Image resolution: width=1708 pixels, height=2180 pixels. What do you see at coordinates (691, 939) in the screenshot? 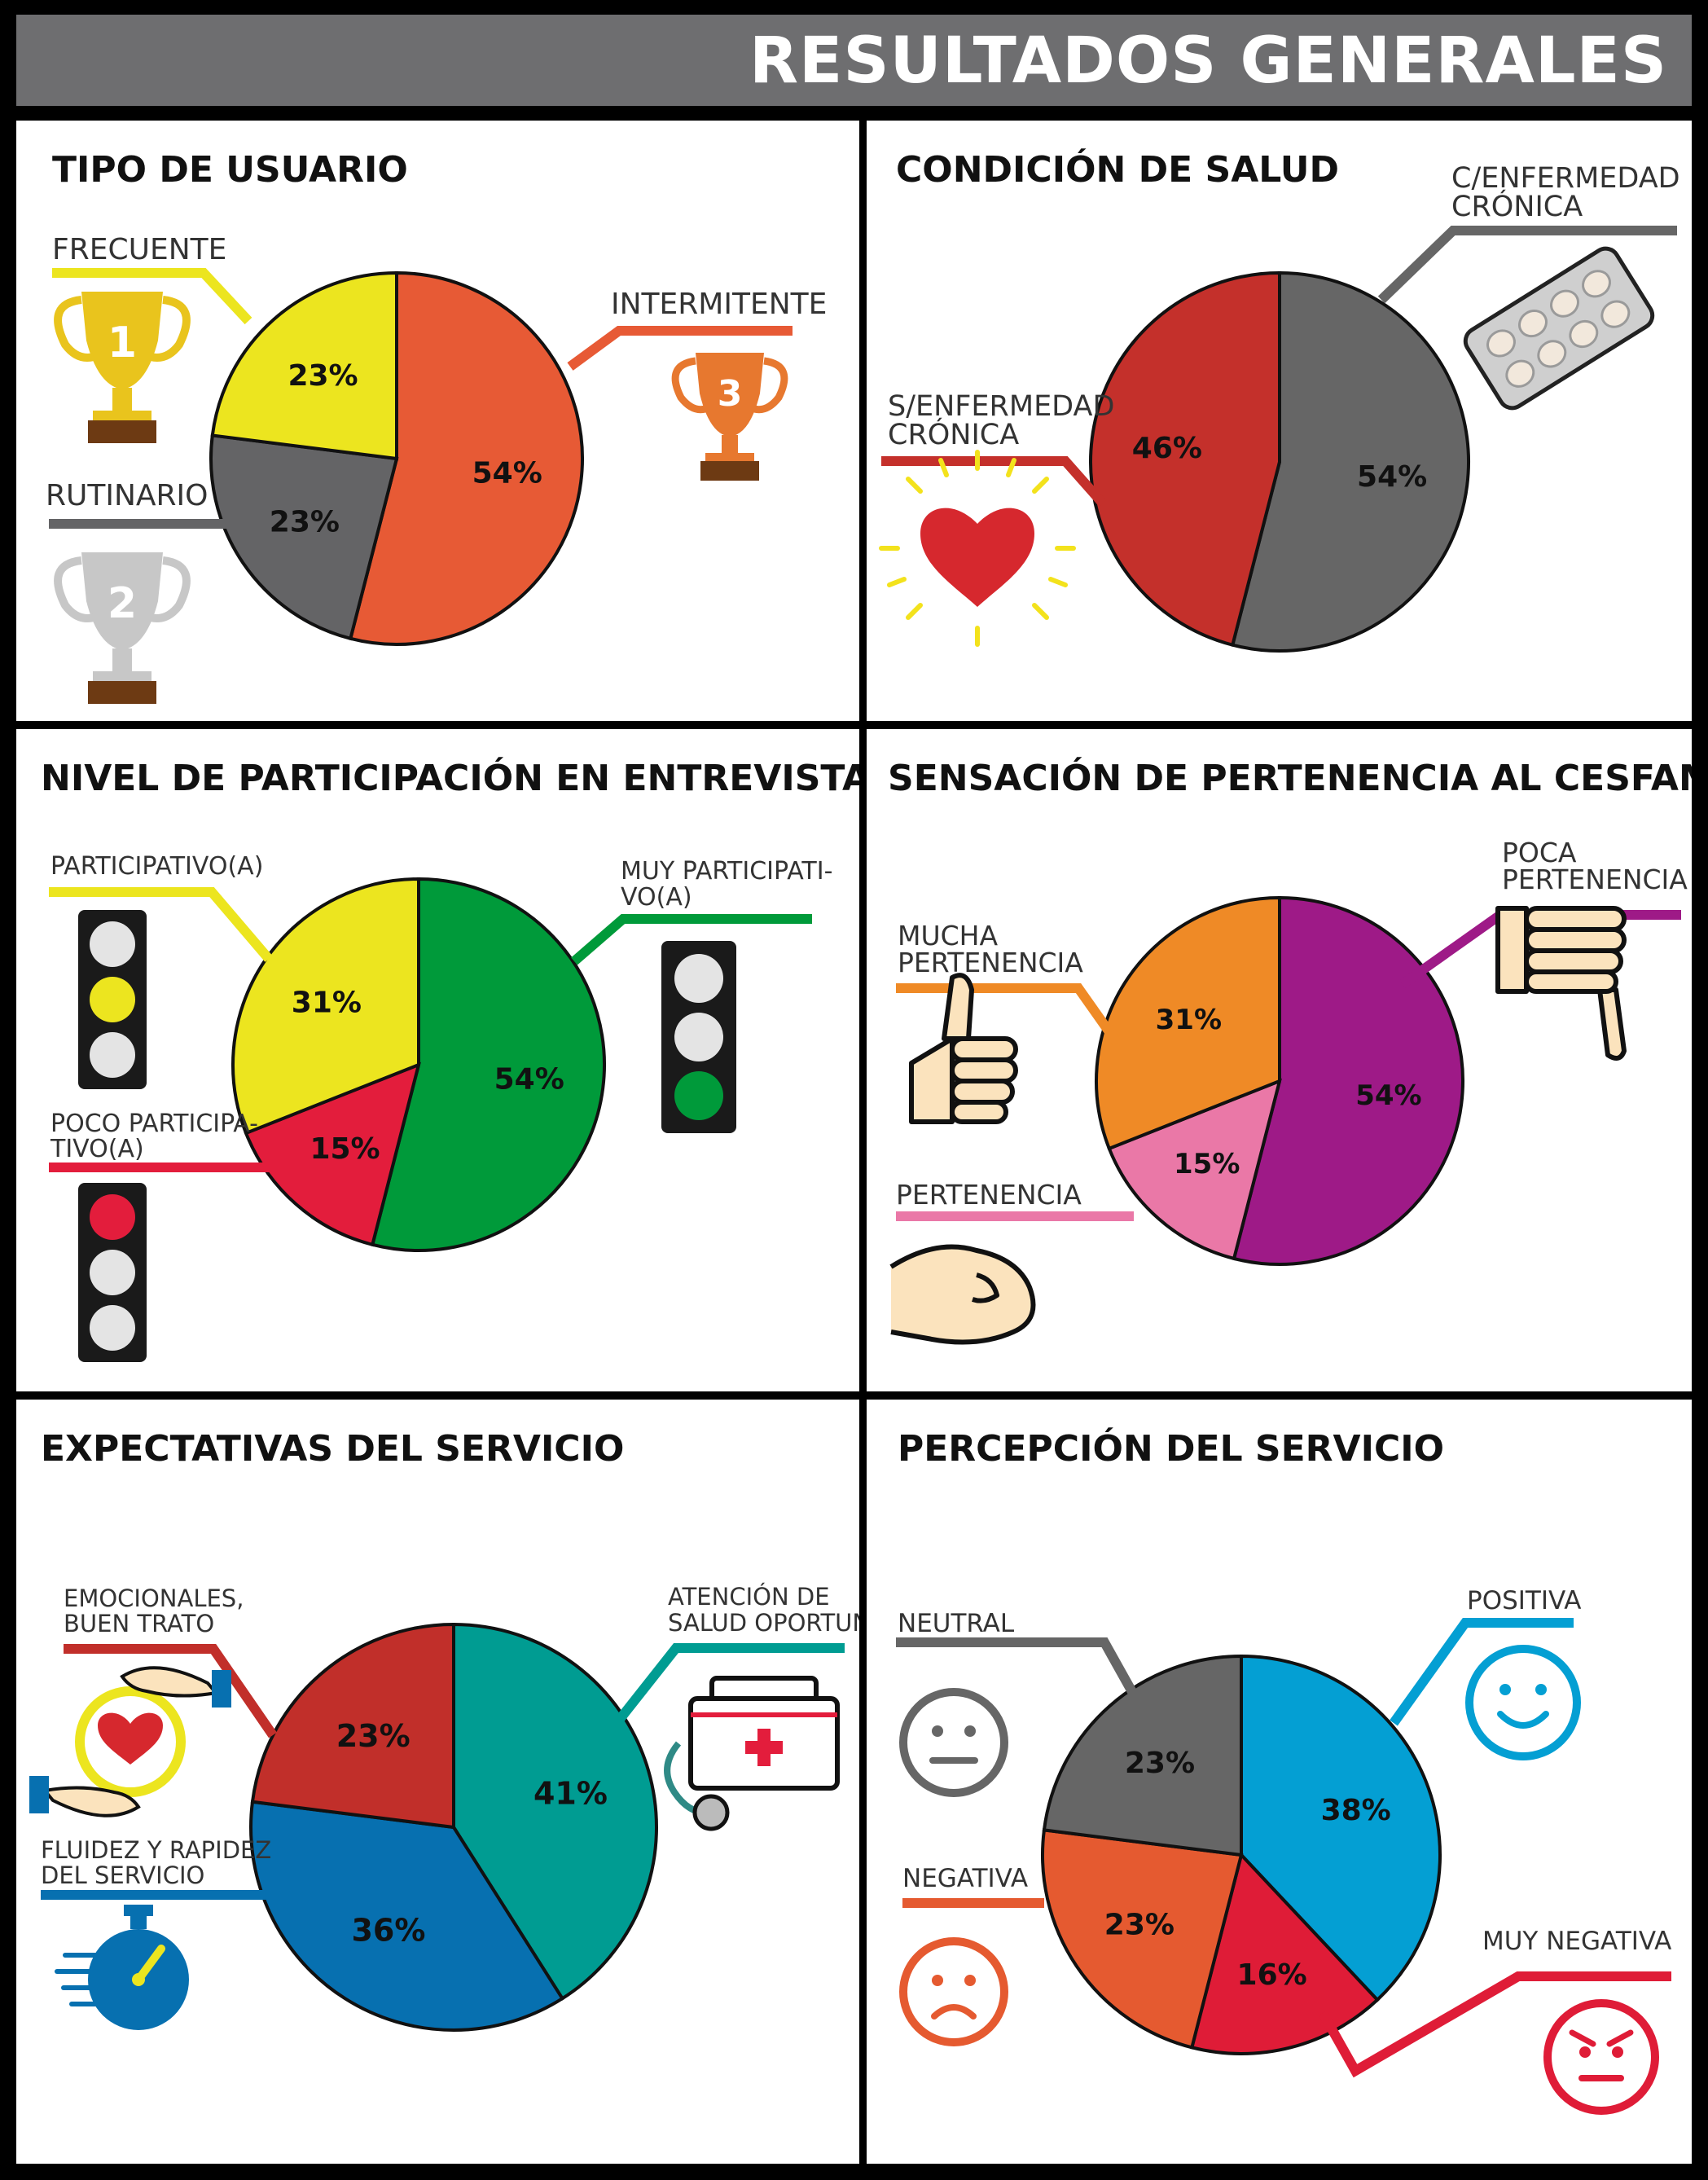
I see `leader-line-muy-participativo` at bounding box center [691, 939].